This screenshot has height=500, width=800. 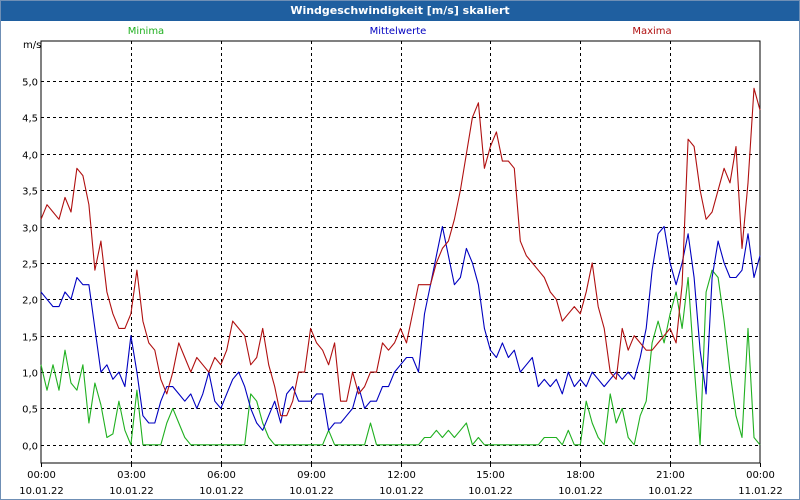 I want to click on y-tick-label: 3,0, so click(x=30, y=229).